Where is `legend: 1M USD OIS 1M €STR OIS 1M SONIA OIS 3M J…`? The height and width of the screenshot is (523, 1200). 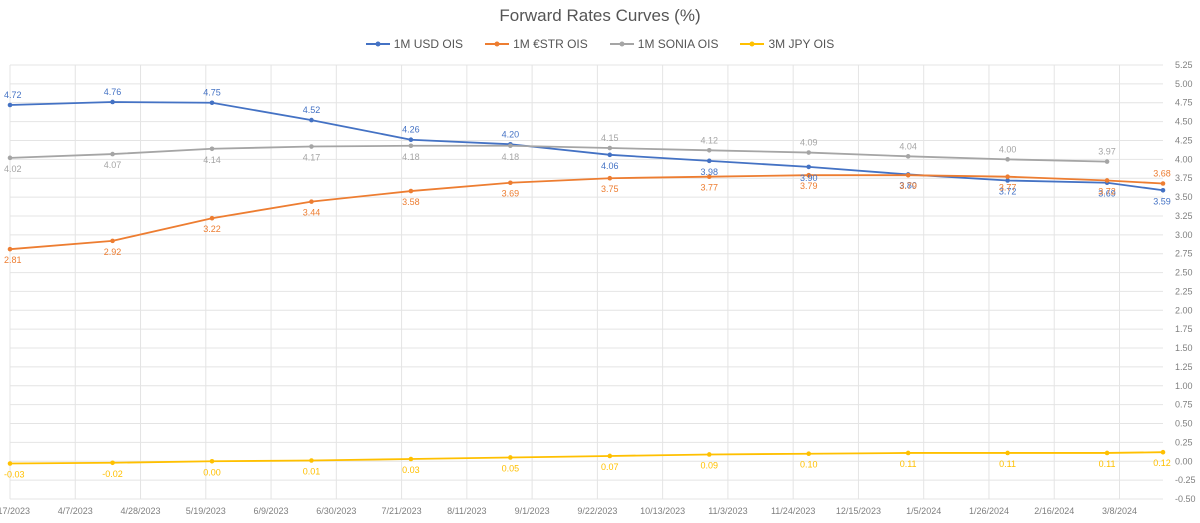
legend: 1M USD OIS 1M €STR OIS 1M SONIA OIS 3M J… is located at coordinates (600, 44).